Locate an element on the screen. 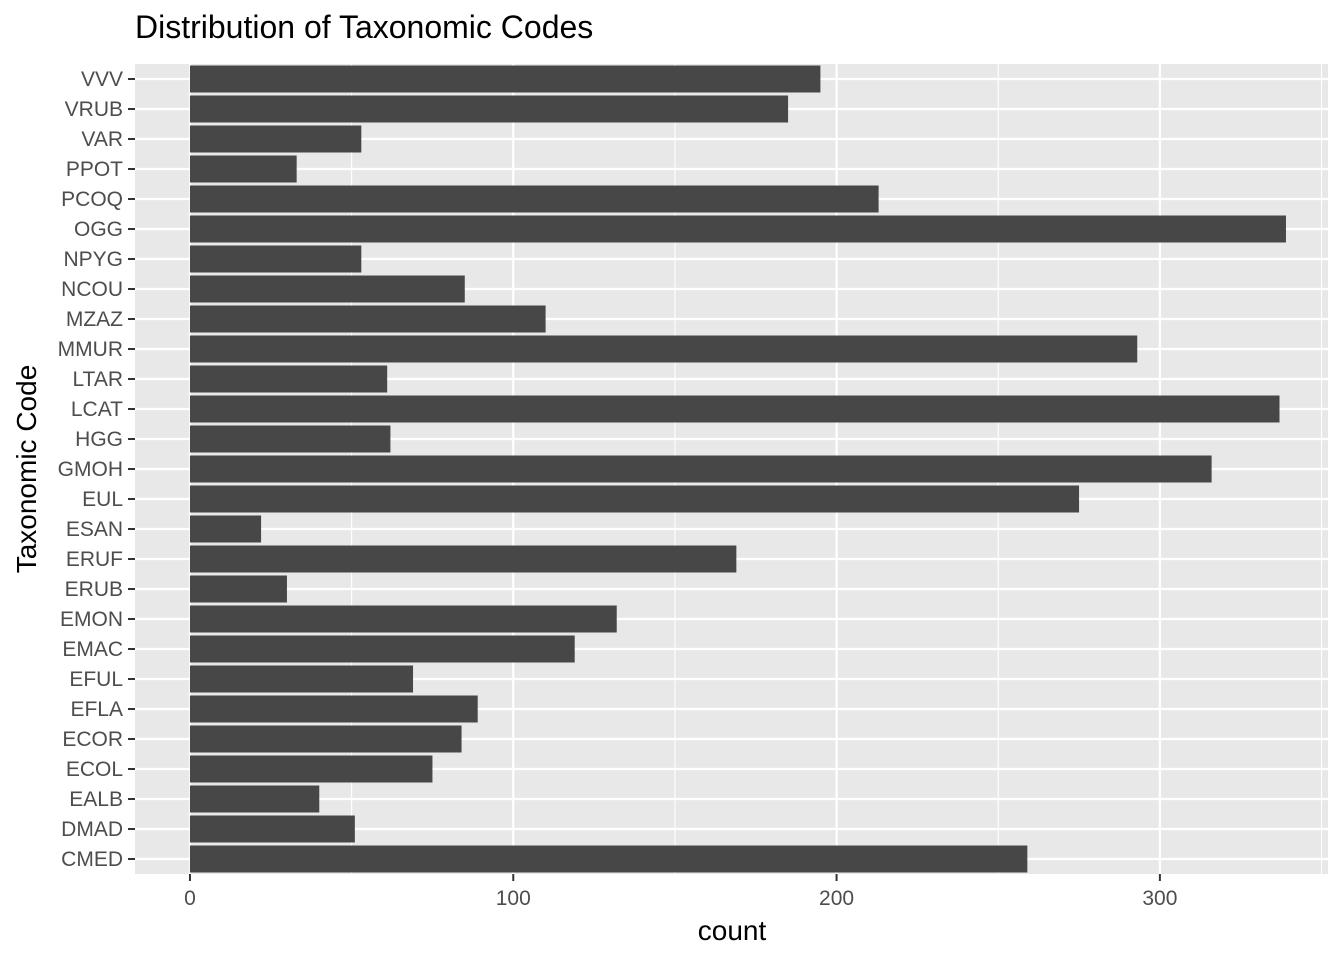 The width and height of the screenshot is (1344, 960). bar-lcat is located at coordinates (734, 409).